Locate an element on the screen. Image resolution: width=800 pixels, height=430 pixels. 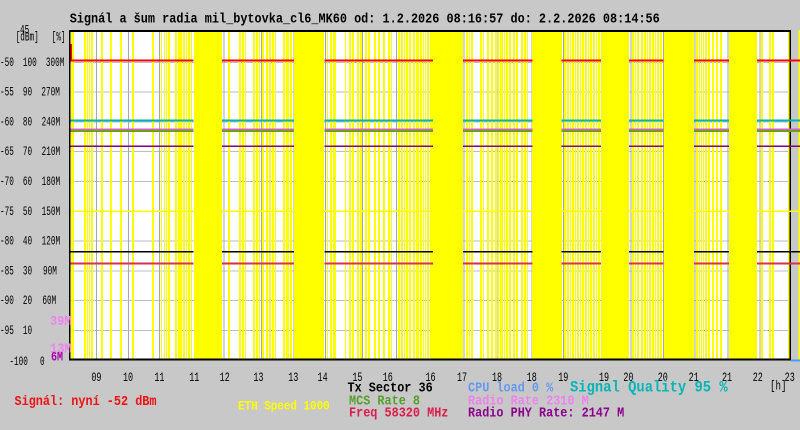
svg-text: 120M is located at coordinates (51, 242).